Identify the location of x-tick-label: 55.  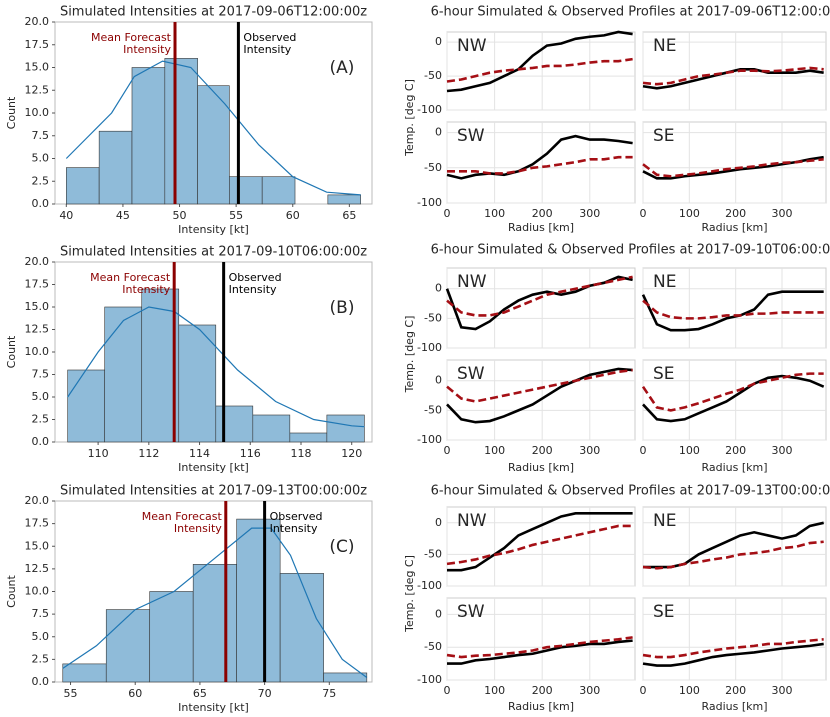
(236, 215).